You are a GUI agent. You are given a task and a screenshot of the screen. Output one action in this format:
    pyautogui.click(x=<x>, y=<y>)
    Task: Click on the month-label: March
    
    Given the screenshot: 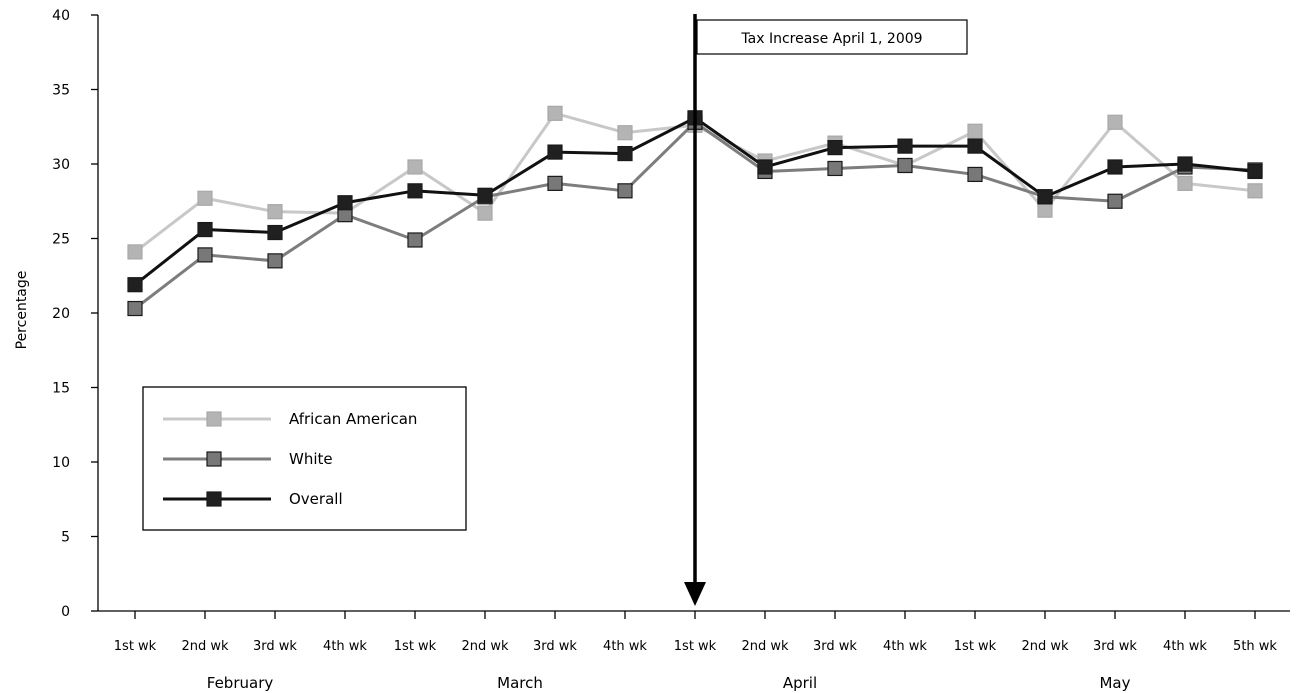 What is the action you would take?
    pyautogui.click(x=520, y=683)
    